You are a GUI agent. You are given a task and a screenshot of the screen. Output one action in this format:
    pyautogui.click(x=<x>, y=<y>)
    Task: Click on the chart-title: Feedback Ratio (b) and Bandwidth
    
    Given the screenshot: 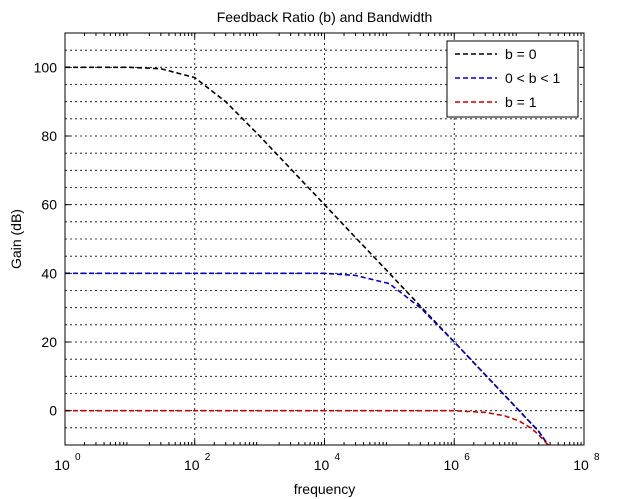 What is the action you would take?
    pyautogui.click(x=325, y=17)
    